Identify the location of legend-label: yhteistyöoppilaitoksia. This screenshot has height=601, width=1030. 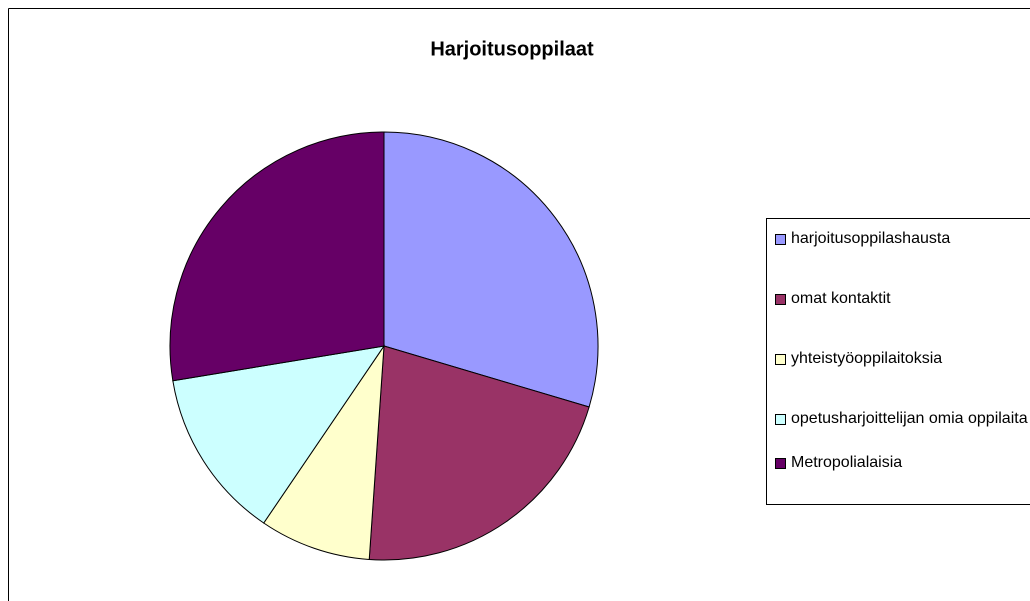
(867, 358).